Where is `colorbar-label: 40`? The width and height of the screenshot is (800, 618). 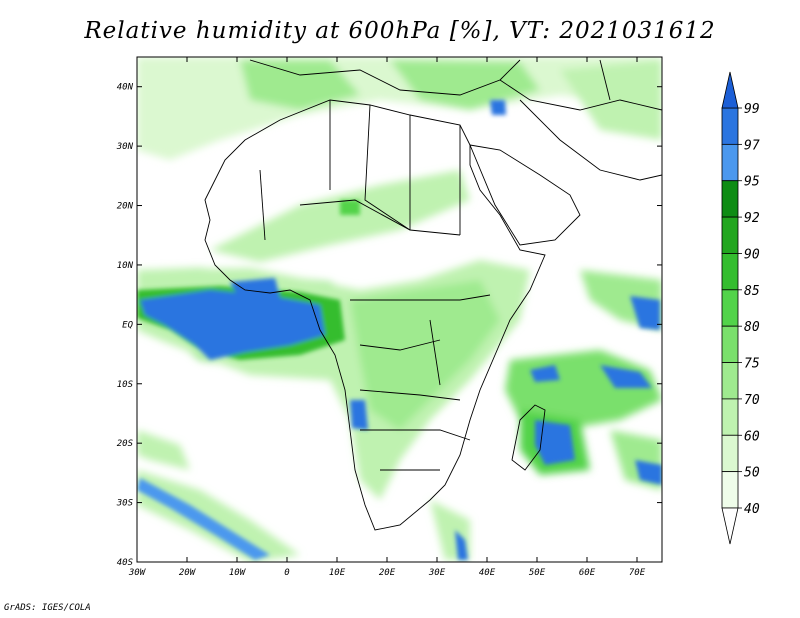
colorbar-label: 40 is located at coordinates (752, 509).